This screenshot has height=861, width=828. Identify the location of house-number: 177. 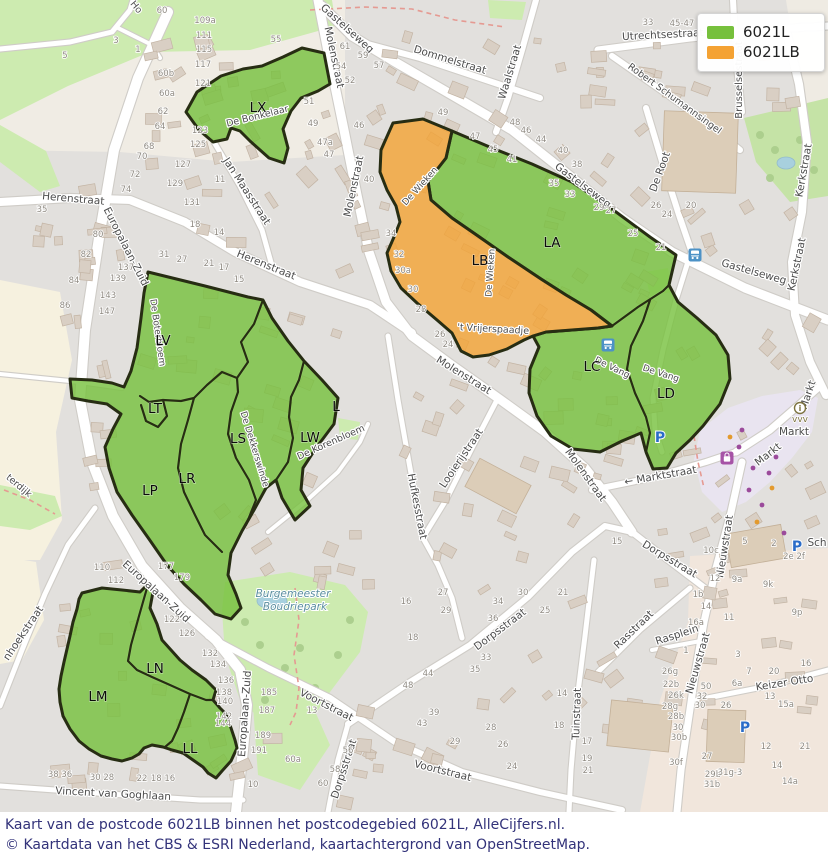
(166, 567).